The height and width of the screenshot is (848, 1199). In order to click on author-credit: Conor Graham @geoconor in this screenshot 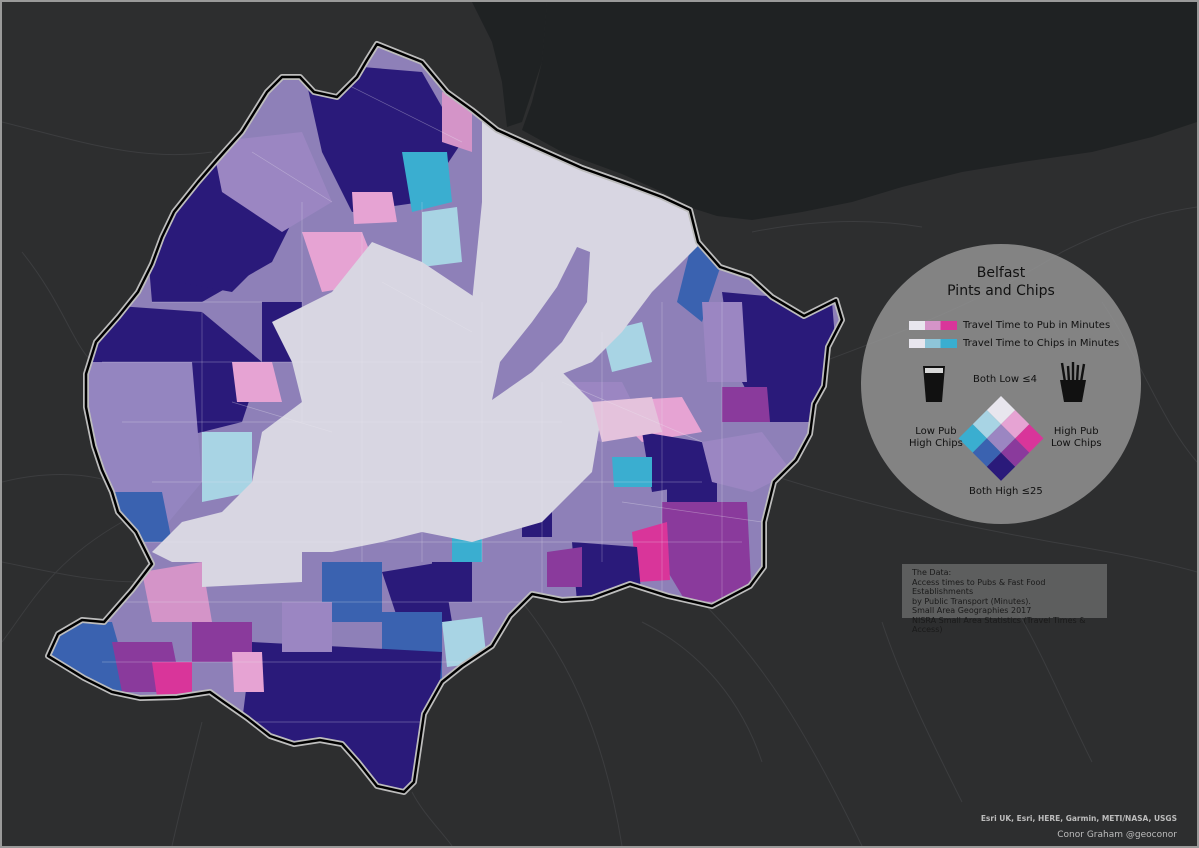, I will do `click(1117, 835)`.